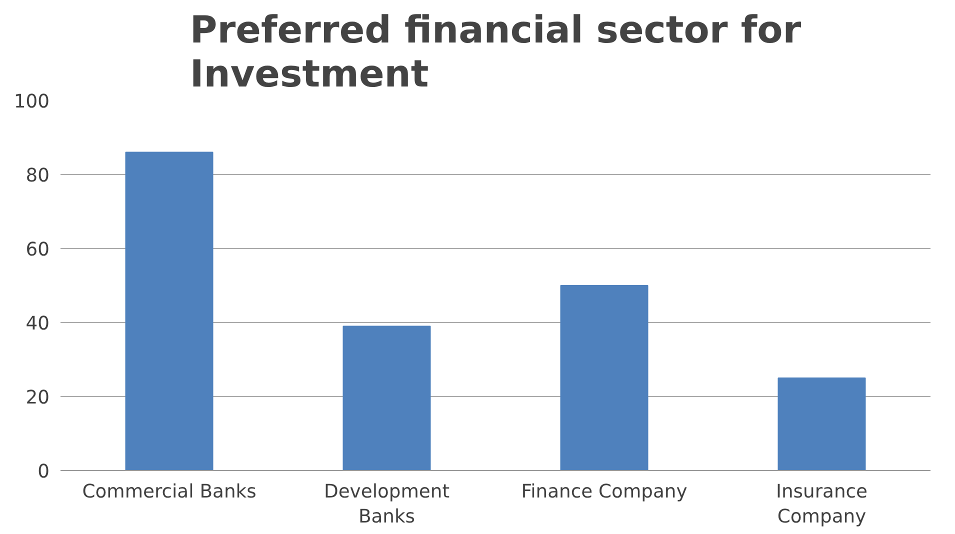 The image size is (955, 534). What do you see at coordinates (169, 492) in the screenshot?
I see `x-tick-label: Commercial Banks` at bounding box center [169, 492].